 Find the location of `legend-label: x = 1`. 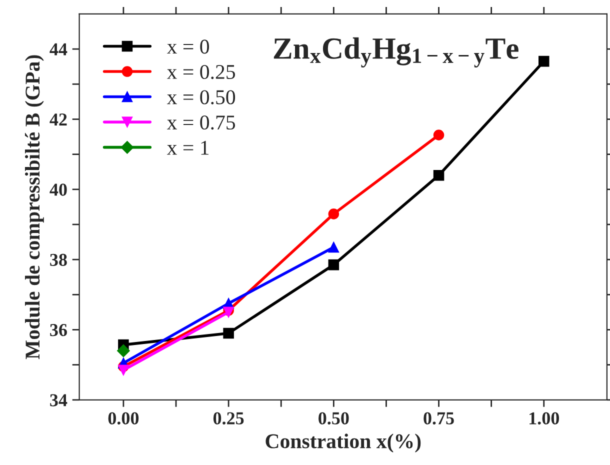

legend-label: x = 1 is located at coordinates (187, 147).